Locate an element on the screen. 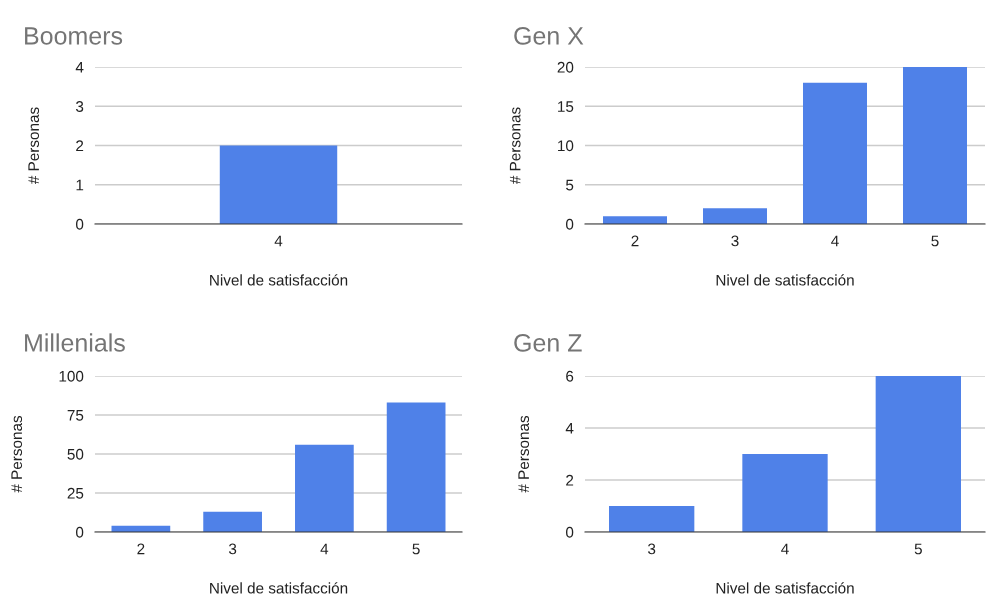 The height and width of the screenshot is (607, 1003). y-tick-label: 100 is located at coordinates (71, 376).